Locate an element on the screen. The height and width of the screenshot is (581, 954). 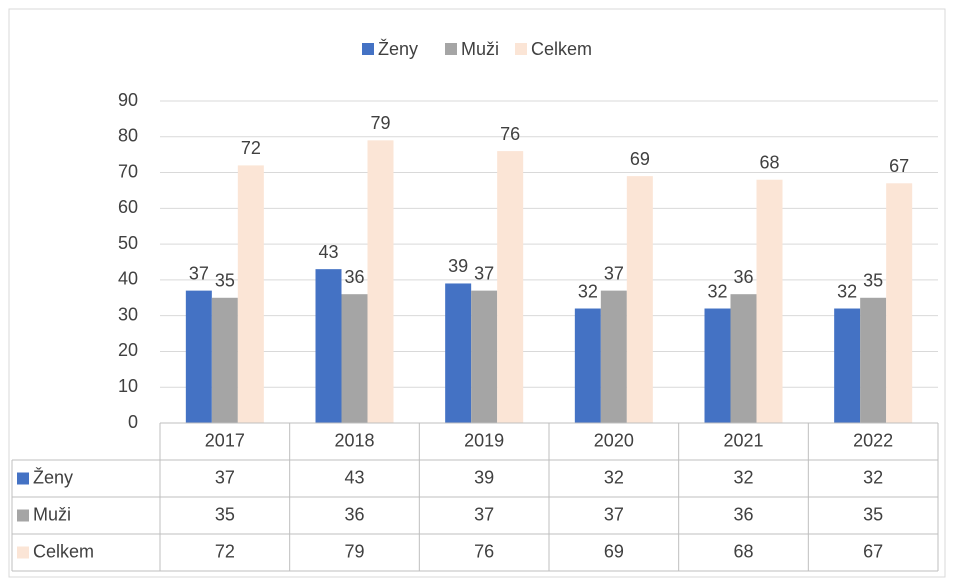
legend-label: Celkem is located at coordinates (561, 49).